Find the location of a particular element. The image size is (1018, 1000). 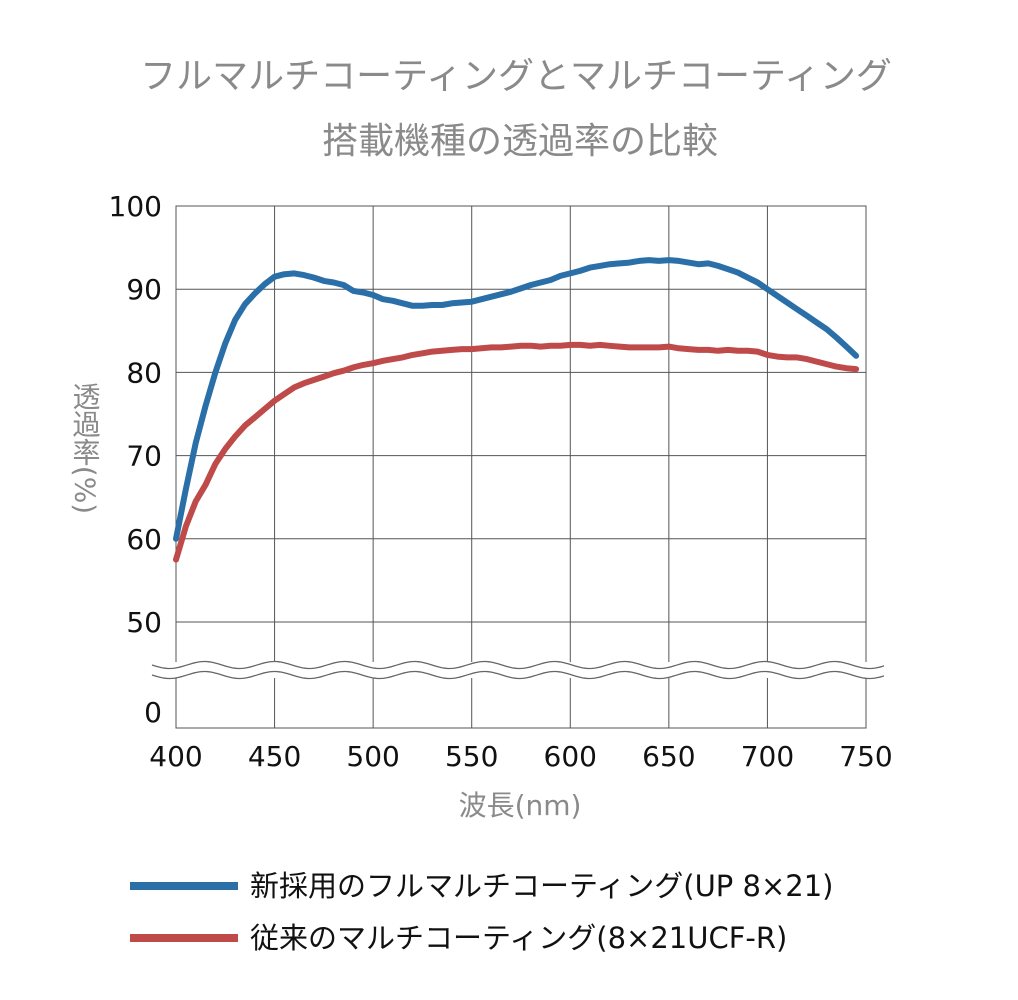

axis-break-gap is located at coordinates (520, 670).